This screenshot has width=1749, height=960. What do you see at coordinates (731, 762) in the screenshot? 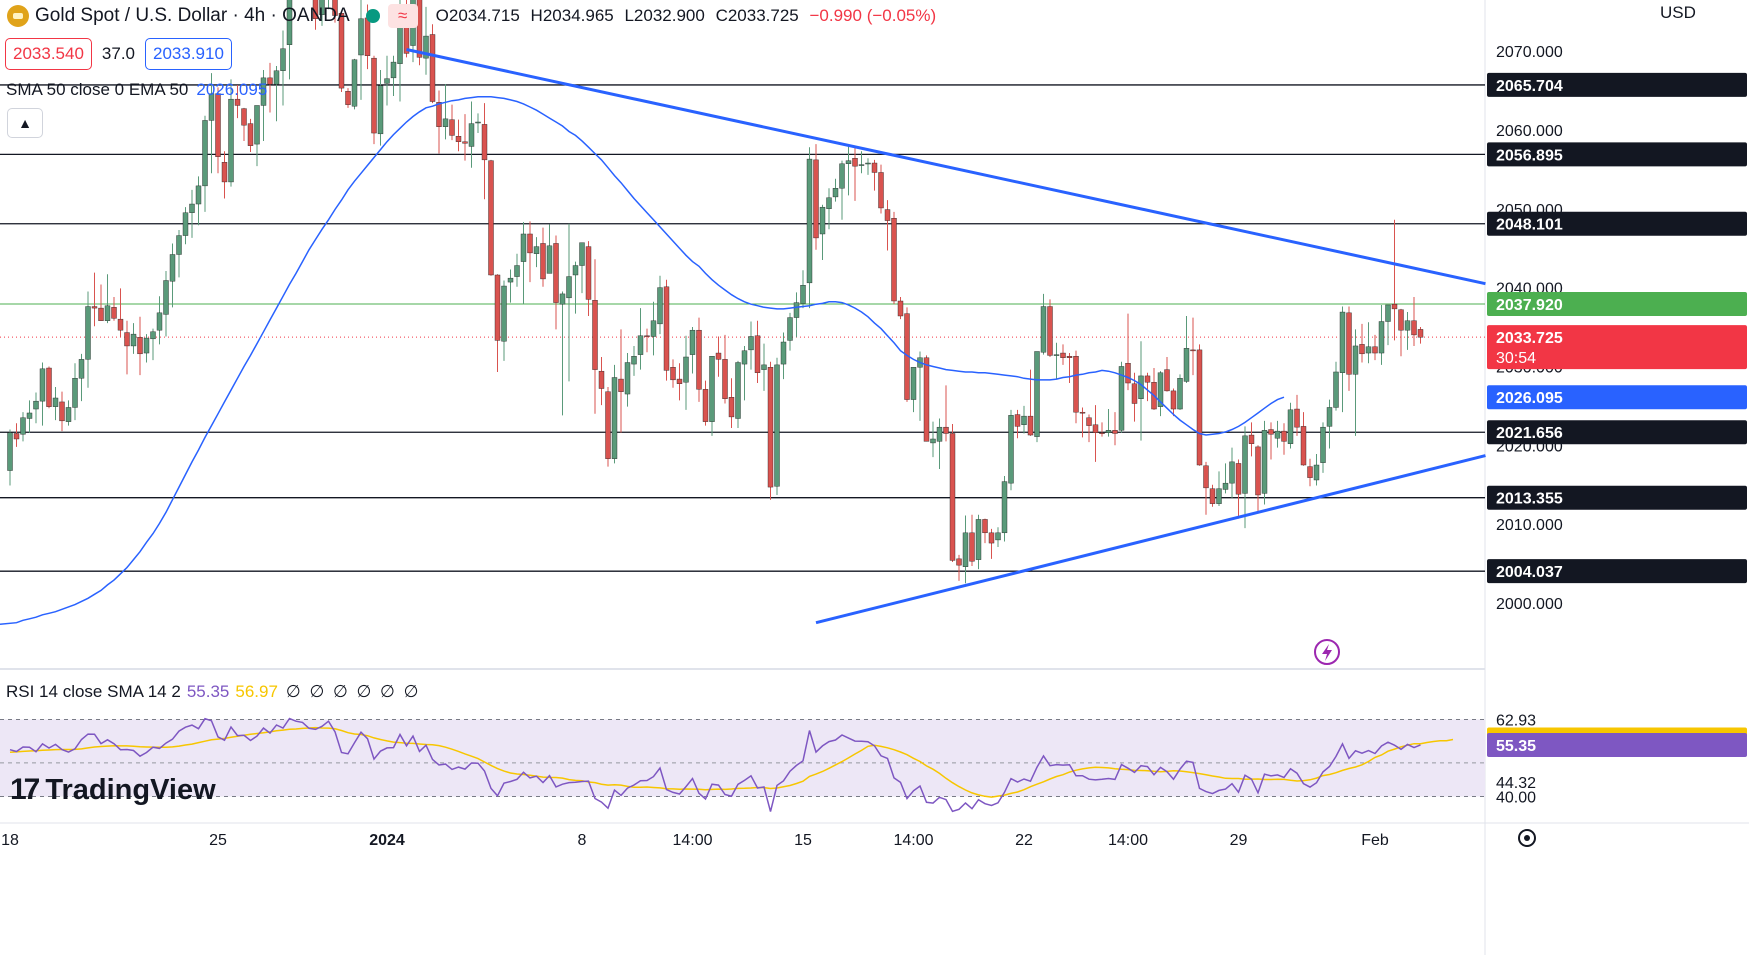
I see `rsi-sma-line` at bounding box center [731, 762].